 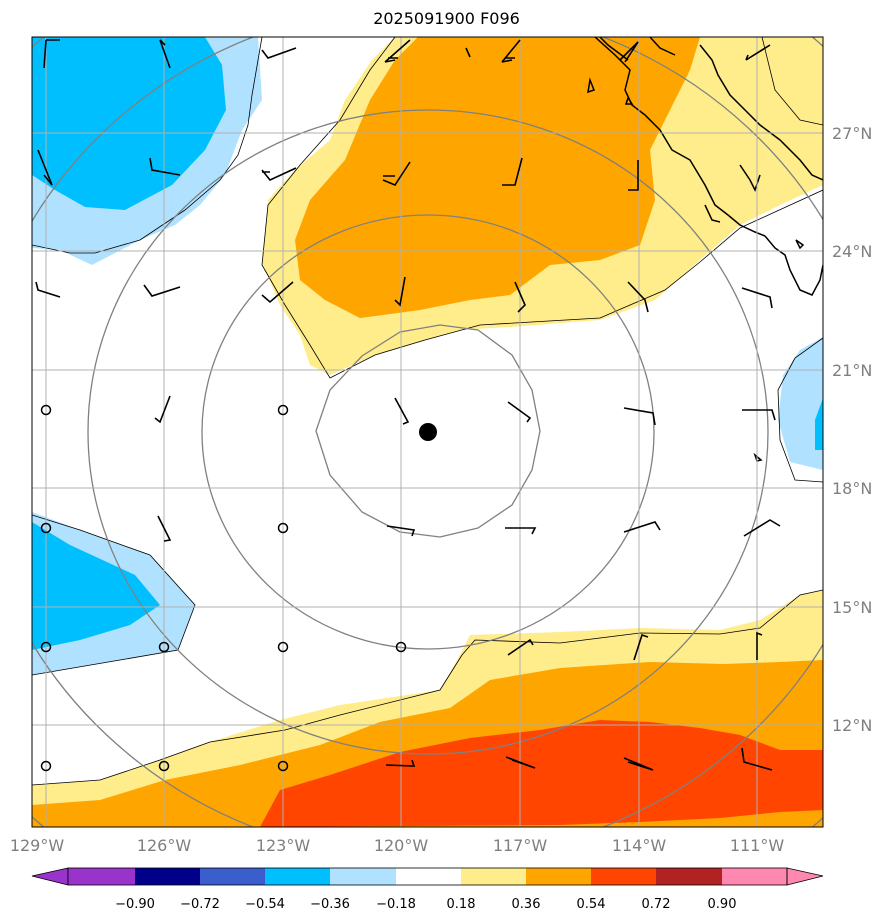 I want to click on colorbar-label: 0.72, so click(x=656, y=904).